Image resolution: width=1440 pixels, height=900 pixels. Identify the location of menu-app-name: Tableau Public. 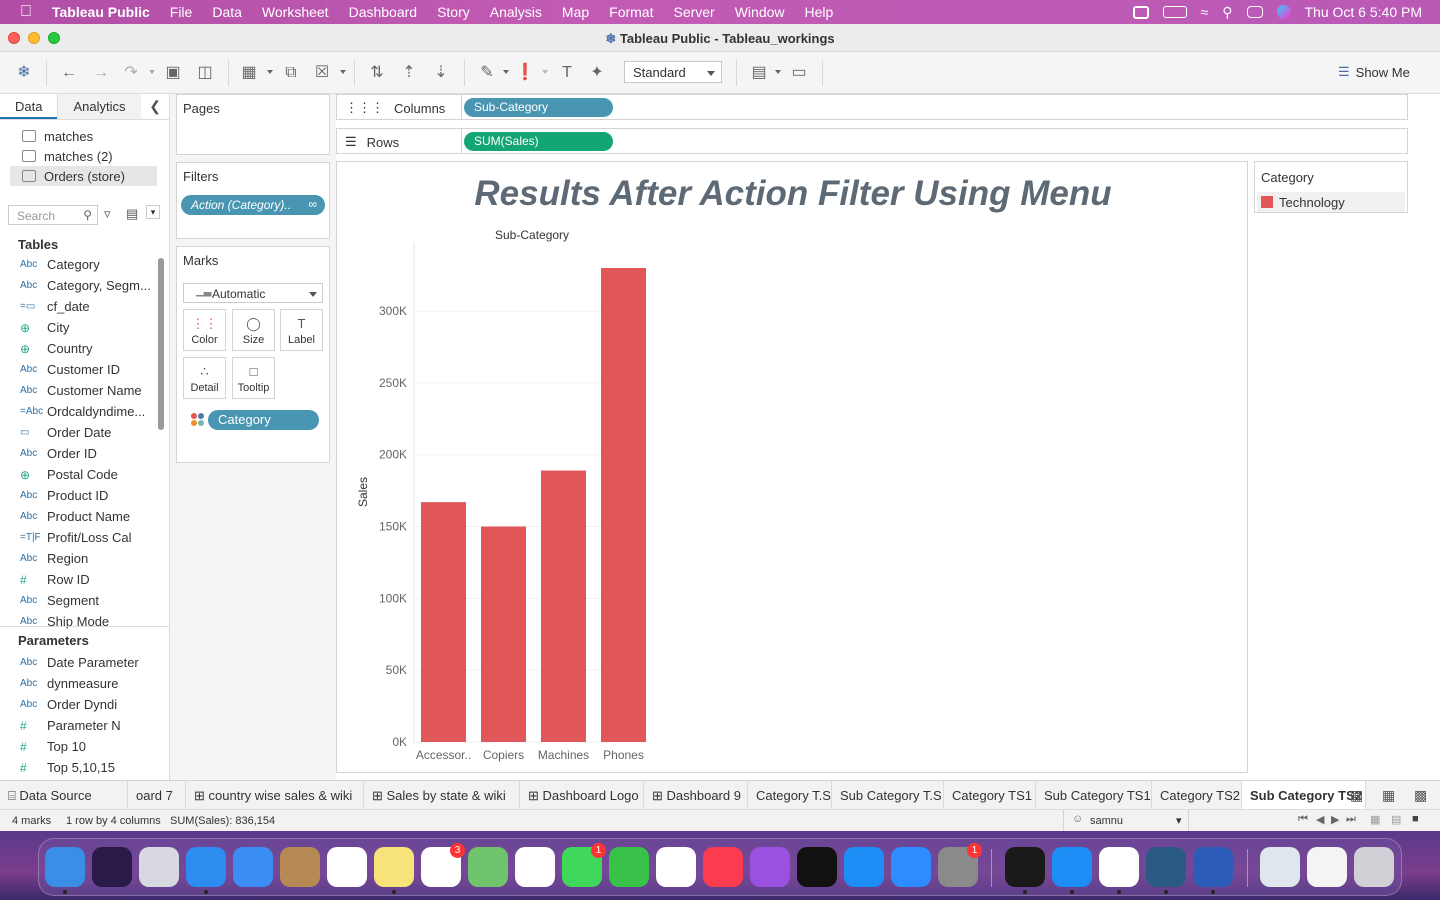
(101, 12).